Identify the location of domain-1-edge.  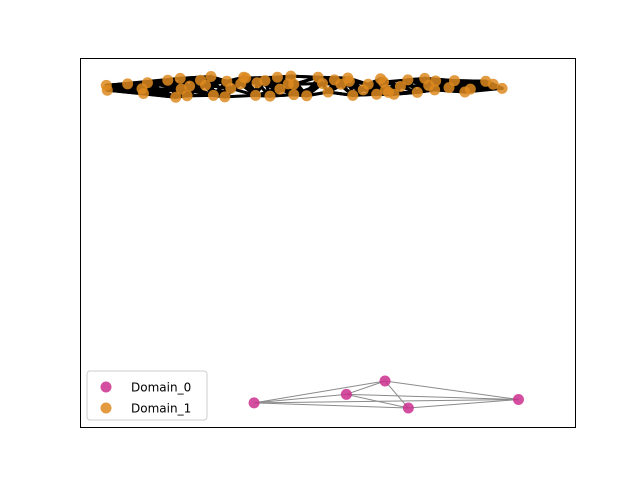
(124, 89).